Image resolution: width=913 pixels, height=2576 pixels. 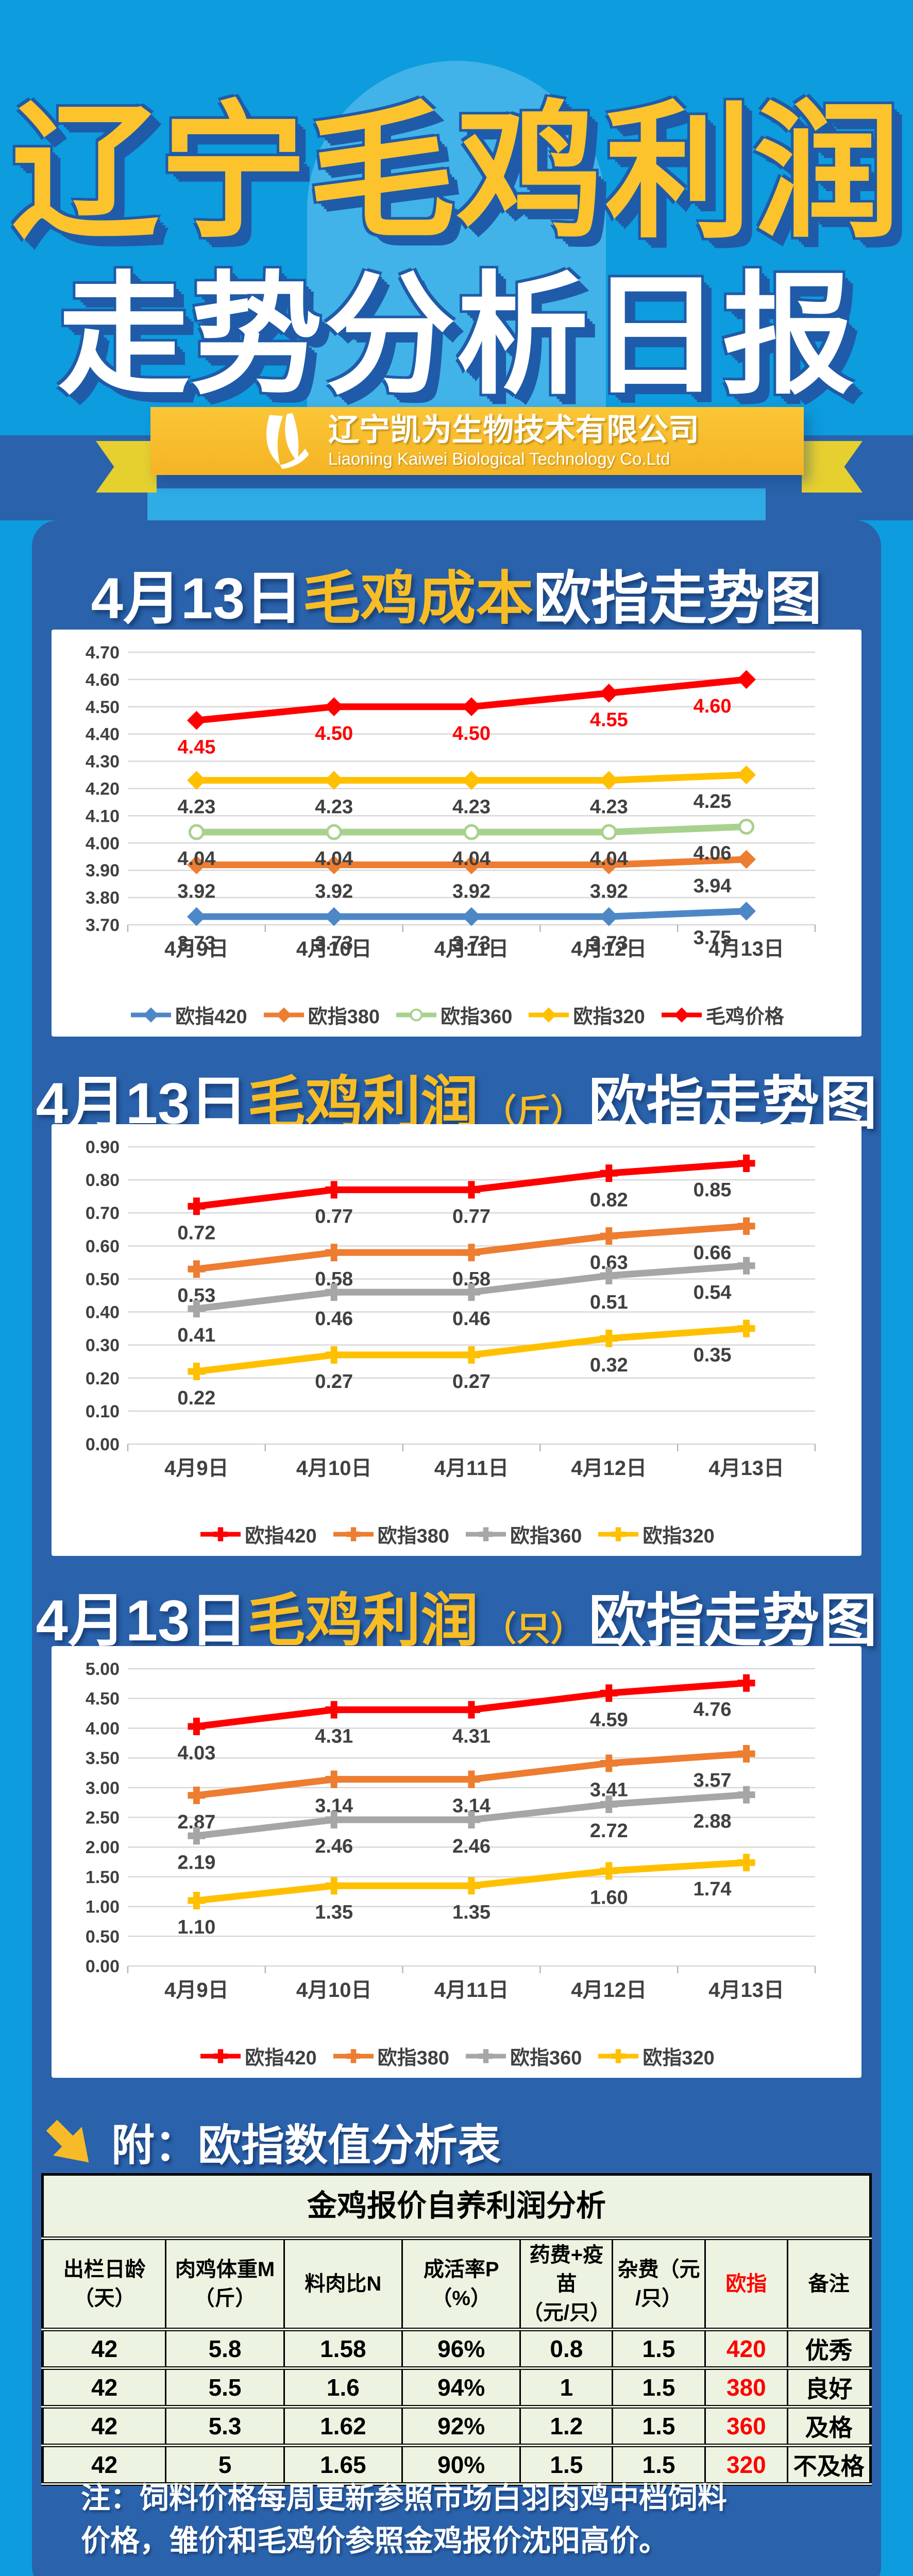 What do you see at coordinates (829, 2284) in the screenshot?
I see `col-header-remark: 备注` at bounding box center [829, 2284].